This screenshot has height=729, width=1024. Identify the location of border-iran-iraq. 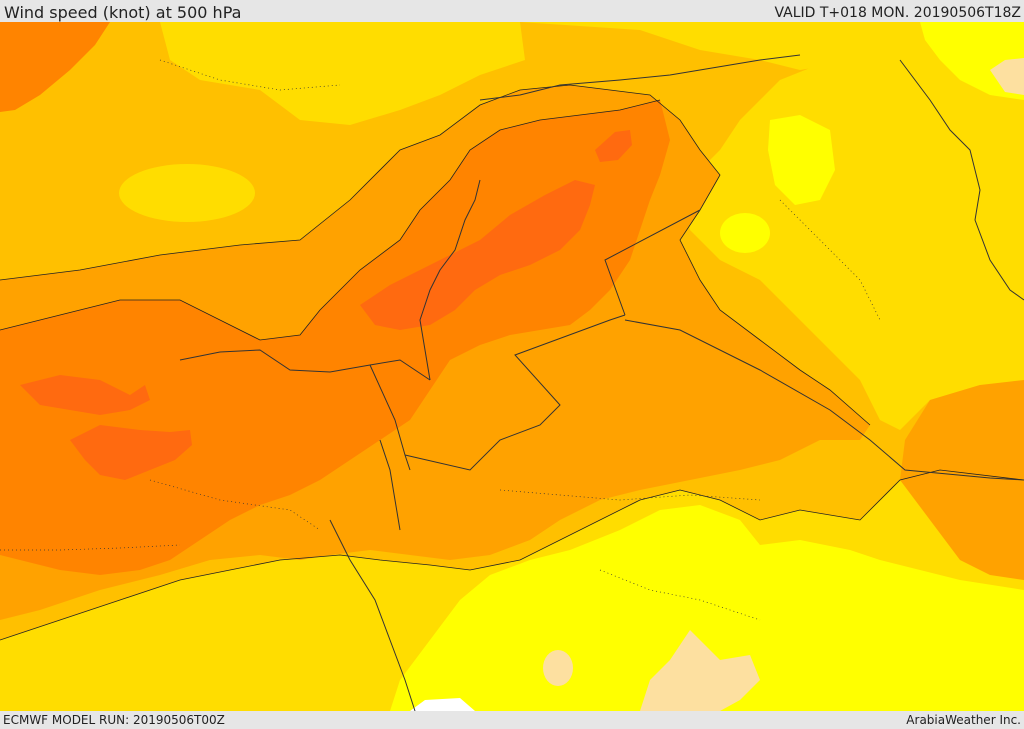
(961, 180).